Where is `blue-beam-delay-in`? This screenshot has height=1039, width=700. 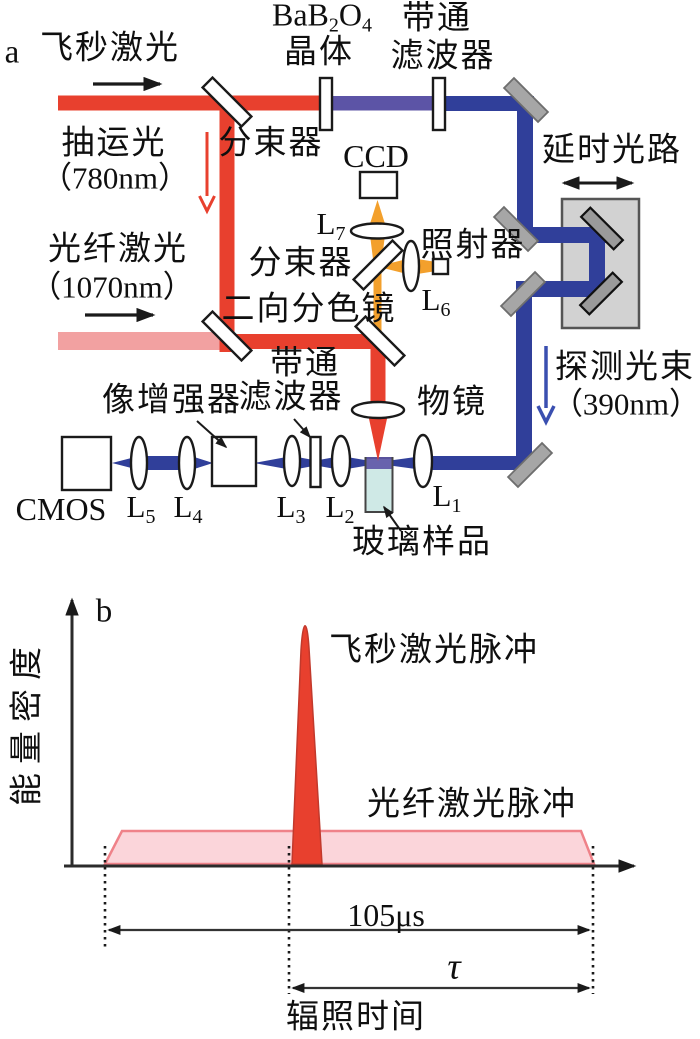
blue-beam-delay-in is located at coordinates (561, 235).